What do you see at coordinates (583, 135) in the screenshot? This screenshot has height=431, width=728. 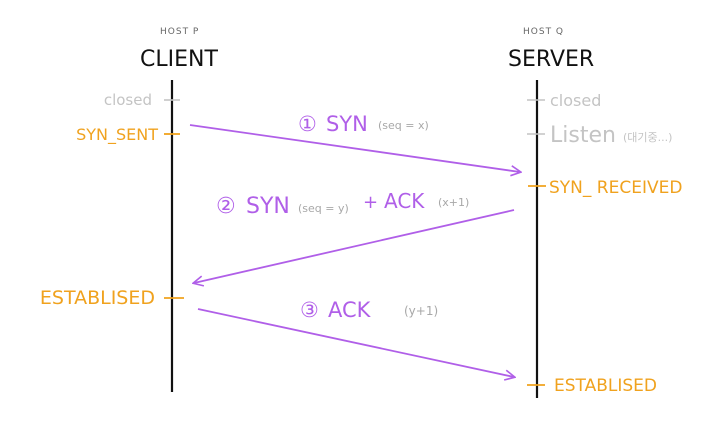 I see `server-state-listen: Listen` at bounding box center [583, 135].